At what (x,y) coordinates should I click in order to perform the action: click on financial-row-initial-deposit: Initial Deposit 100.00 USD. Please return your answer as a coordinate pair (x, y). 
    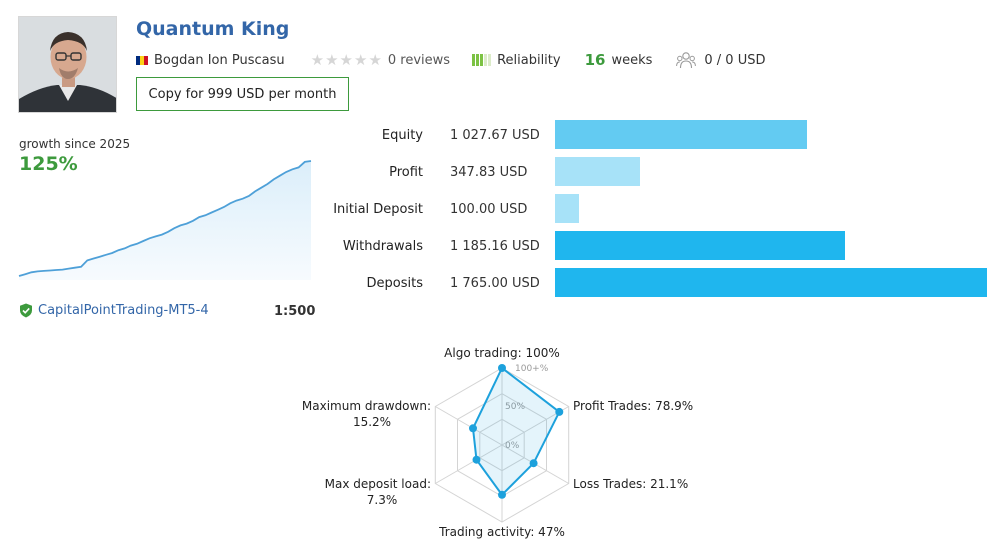
    Looking at the image, I should click on (660, 210).